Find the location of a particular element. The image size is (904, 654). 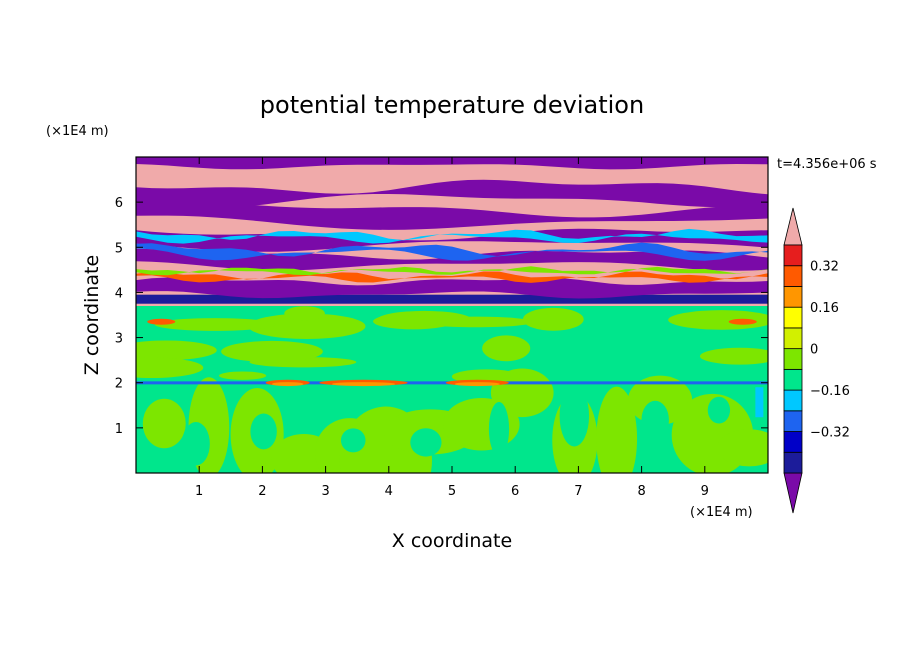

colorbar-label: 0.32 is located at coordinates (824, 267).